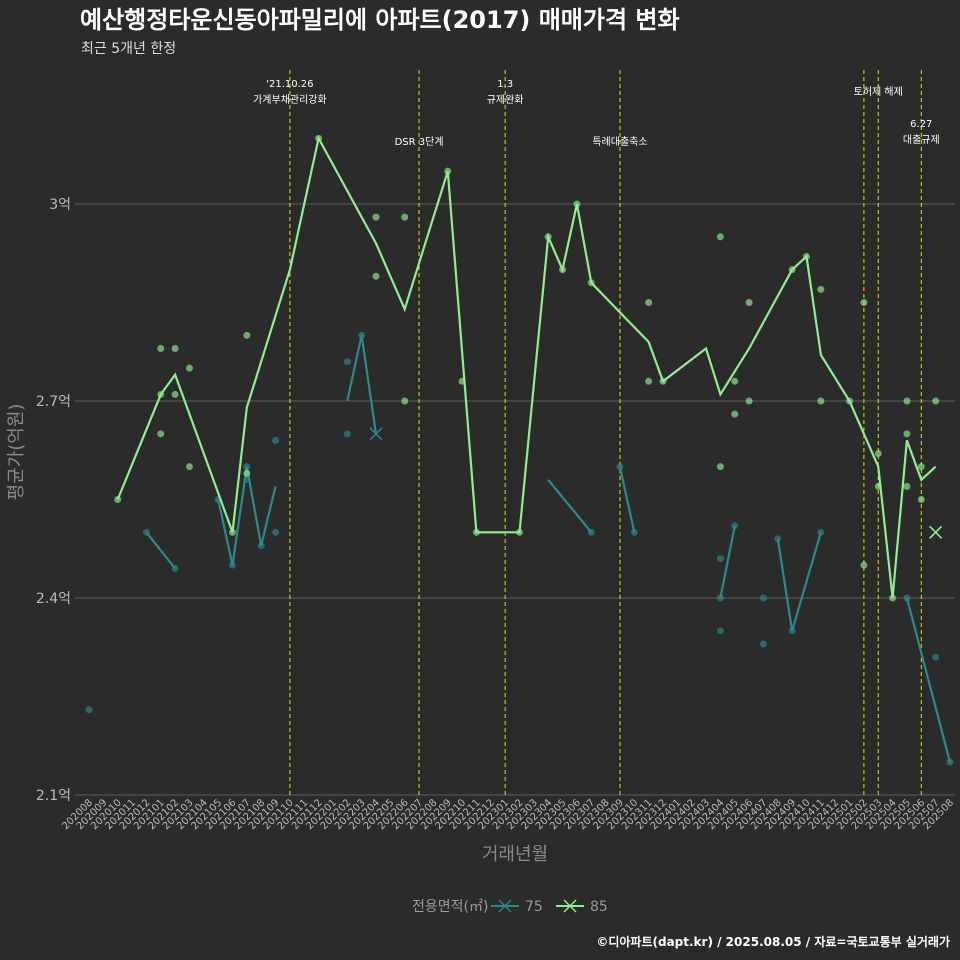  I want to click on y-tick-label: 2.1억, so click(53, 796).